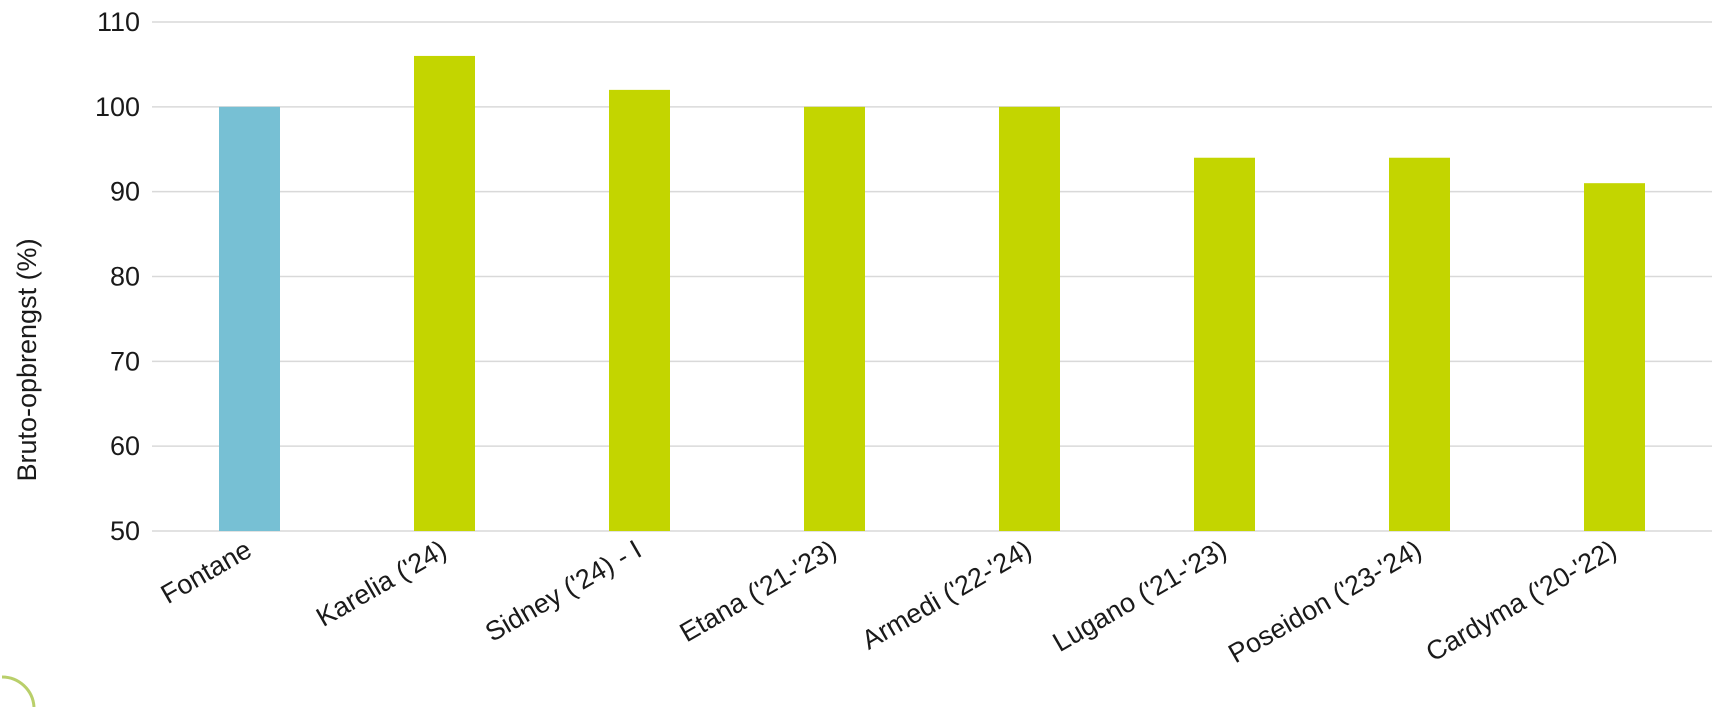 The width and height of the screenshot is (1712, 707). What do you see at coordinates (563, 590) in the screenshot?
I see `x-category-label: Sidney ('24) - I` at bounding box center [563, 590].